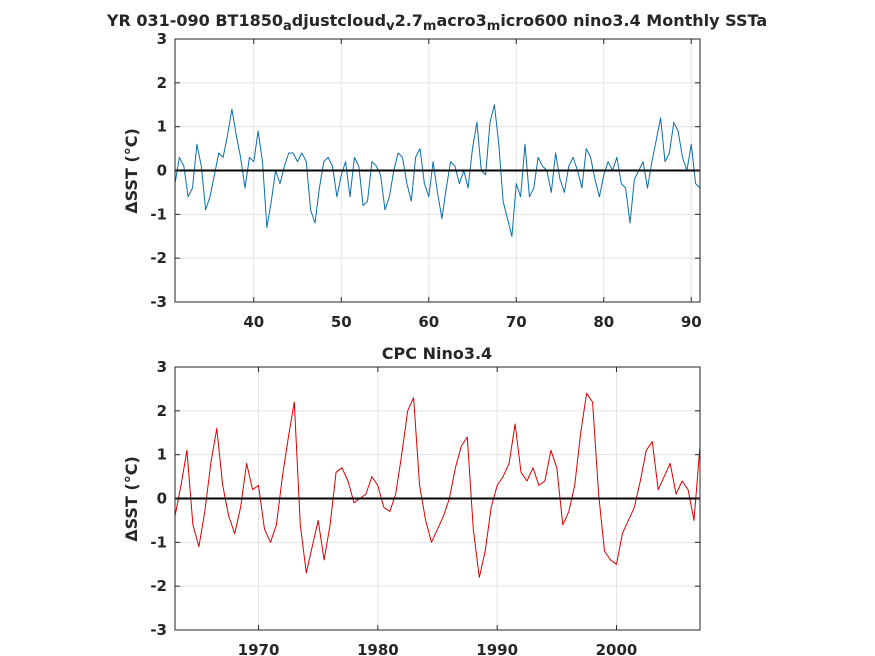 This screenshot has height=656, width=875. I want to click on title-subscript: a, so click(287, 26).